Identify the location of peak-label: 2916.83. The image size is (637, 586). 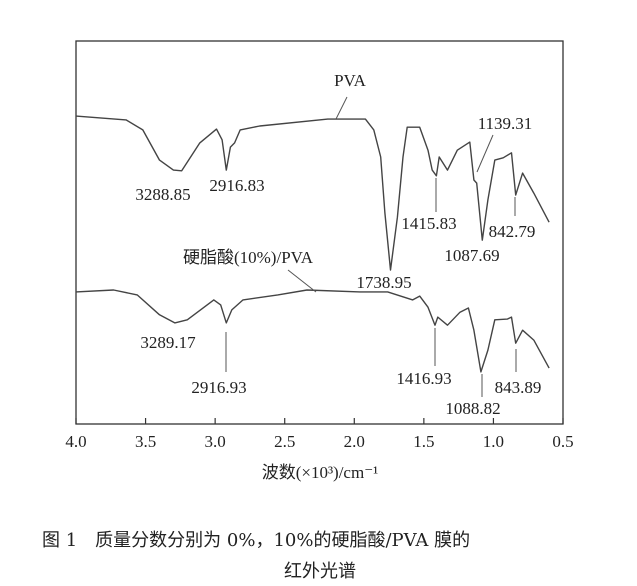
(236, 185).